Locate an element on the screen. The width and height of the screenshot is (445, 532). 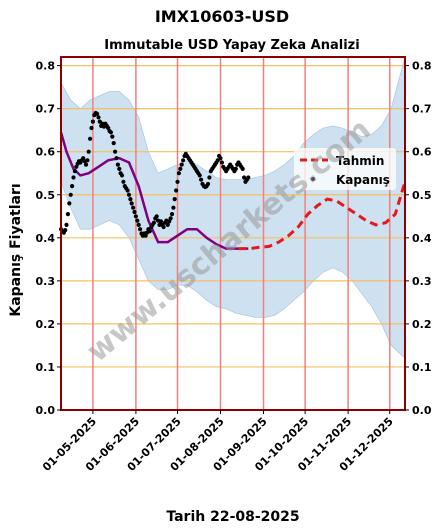
y-axis-right: 0.0 0.1 0.2 0.3 0.4 0.5 0.6 0.7 0.8 is located at coordinates (418, 238).